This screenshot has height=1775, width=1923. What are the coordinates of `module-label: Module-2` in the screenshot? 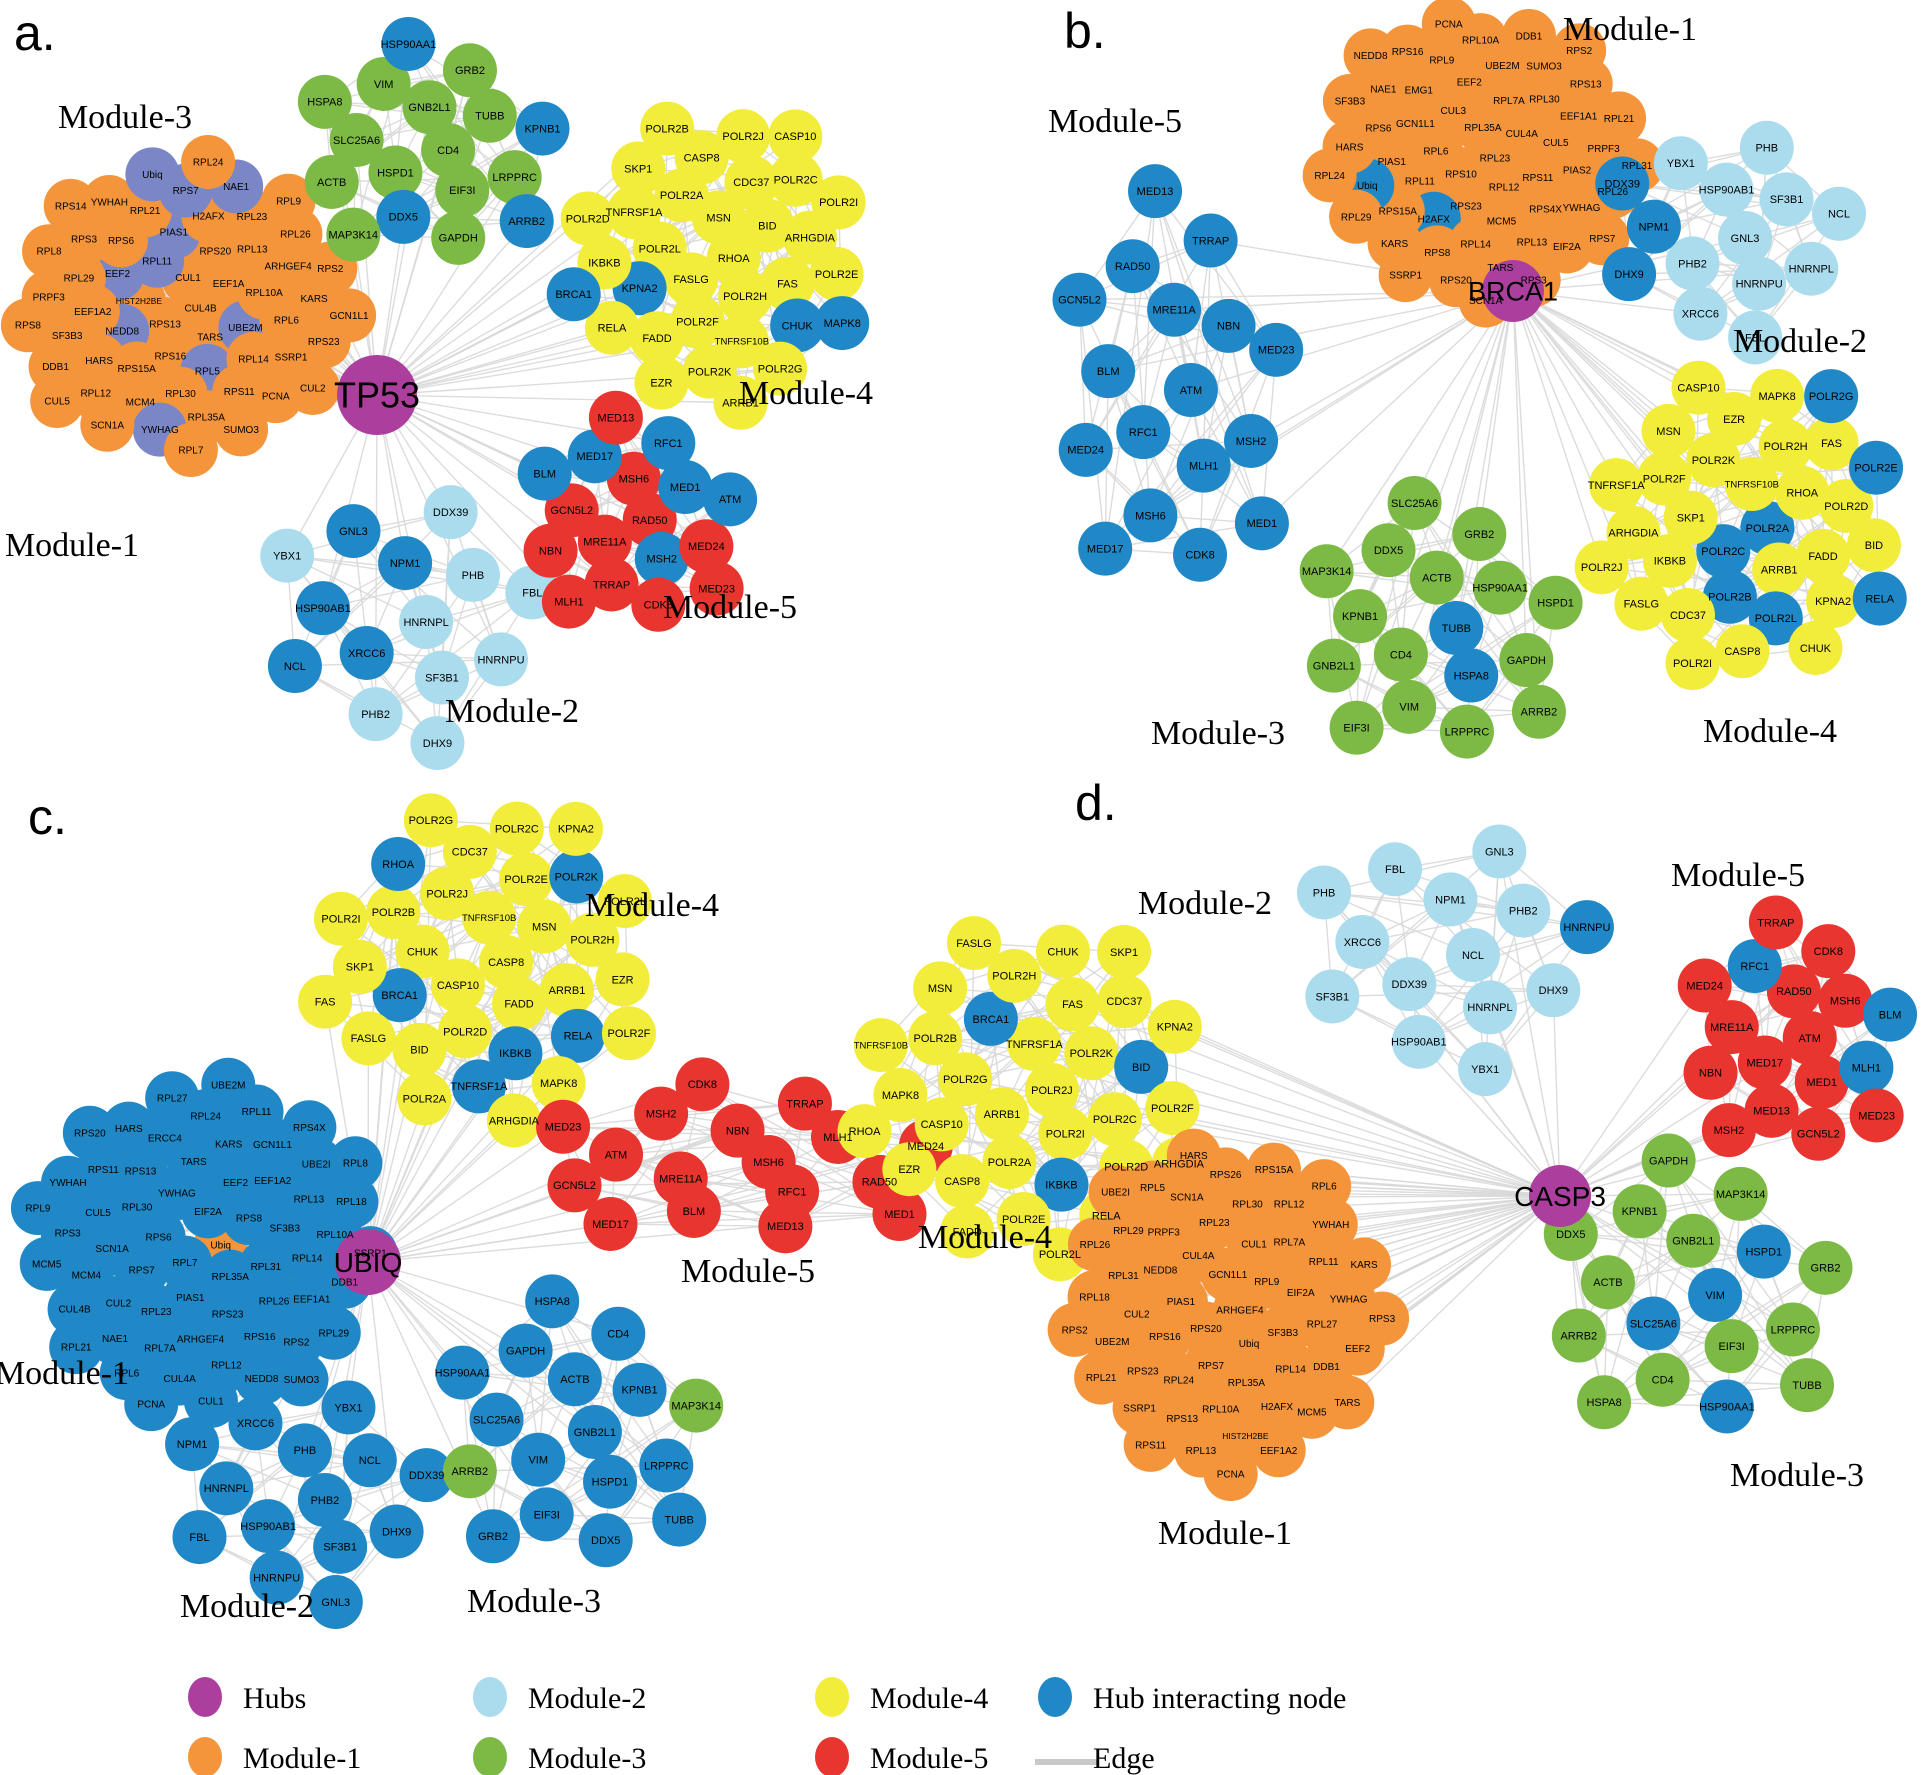 It's located at (1205, 903).